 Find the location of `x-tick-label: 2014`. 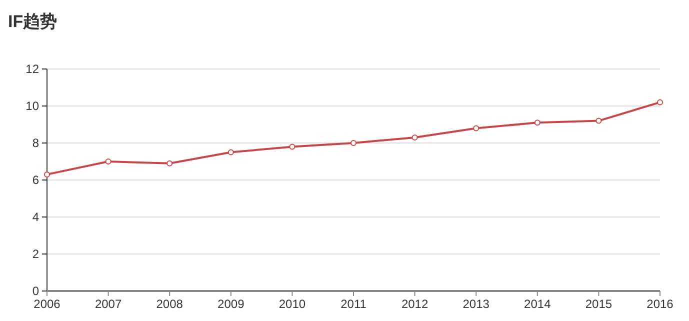

x-tick-label: 2014 is located at coordinates (538, 304).